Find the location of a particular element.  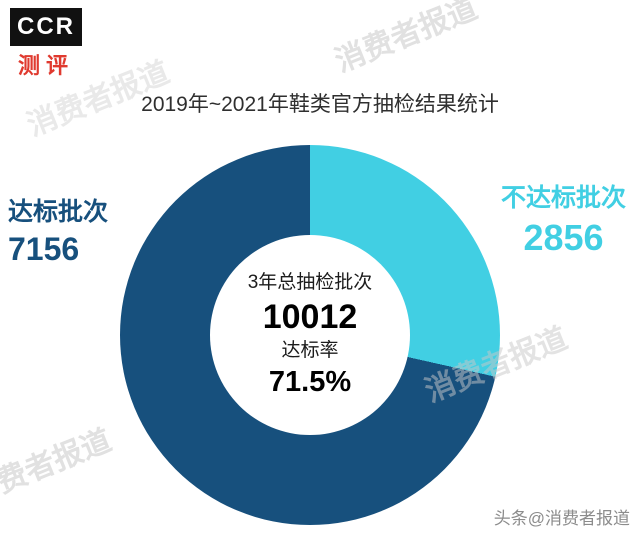

center-rate-value: 71.5% is located at coordinates (310, 381).